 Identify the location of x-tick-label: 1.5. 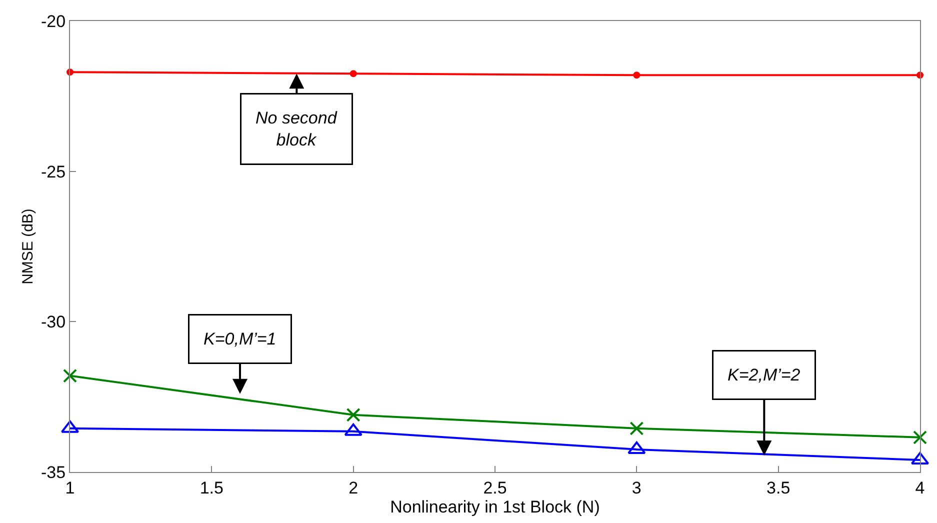
(212, 488).